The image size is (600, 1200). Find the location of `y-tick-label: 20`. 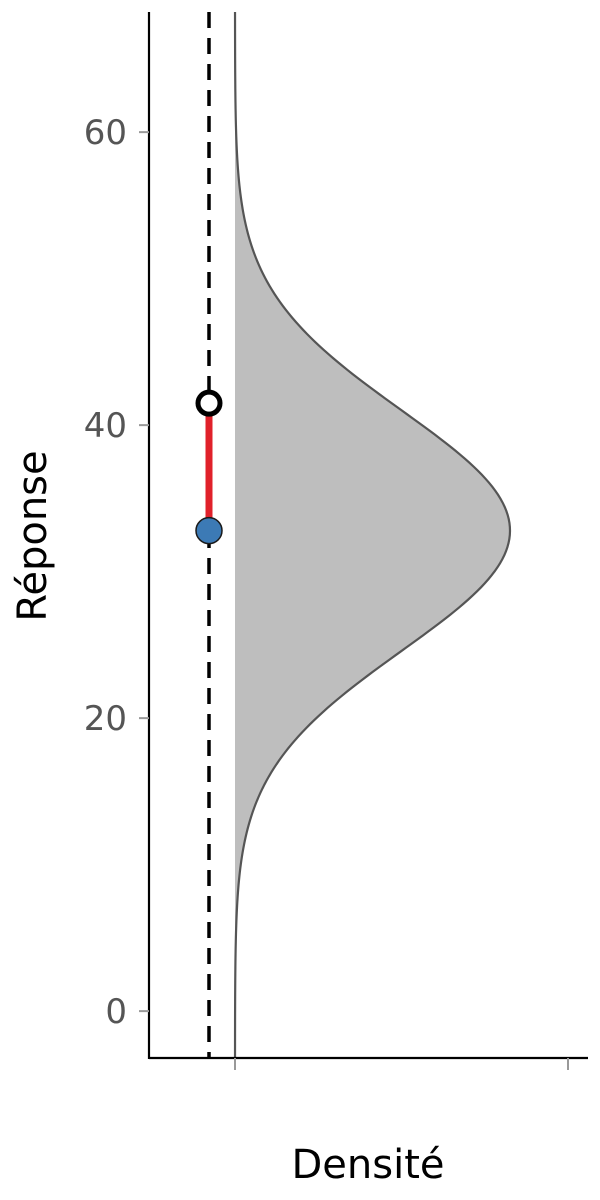

y-tick-label: 20 is located at coordinates (105, 719).